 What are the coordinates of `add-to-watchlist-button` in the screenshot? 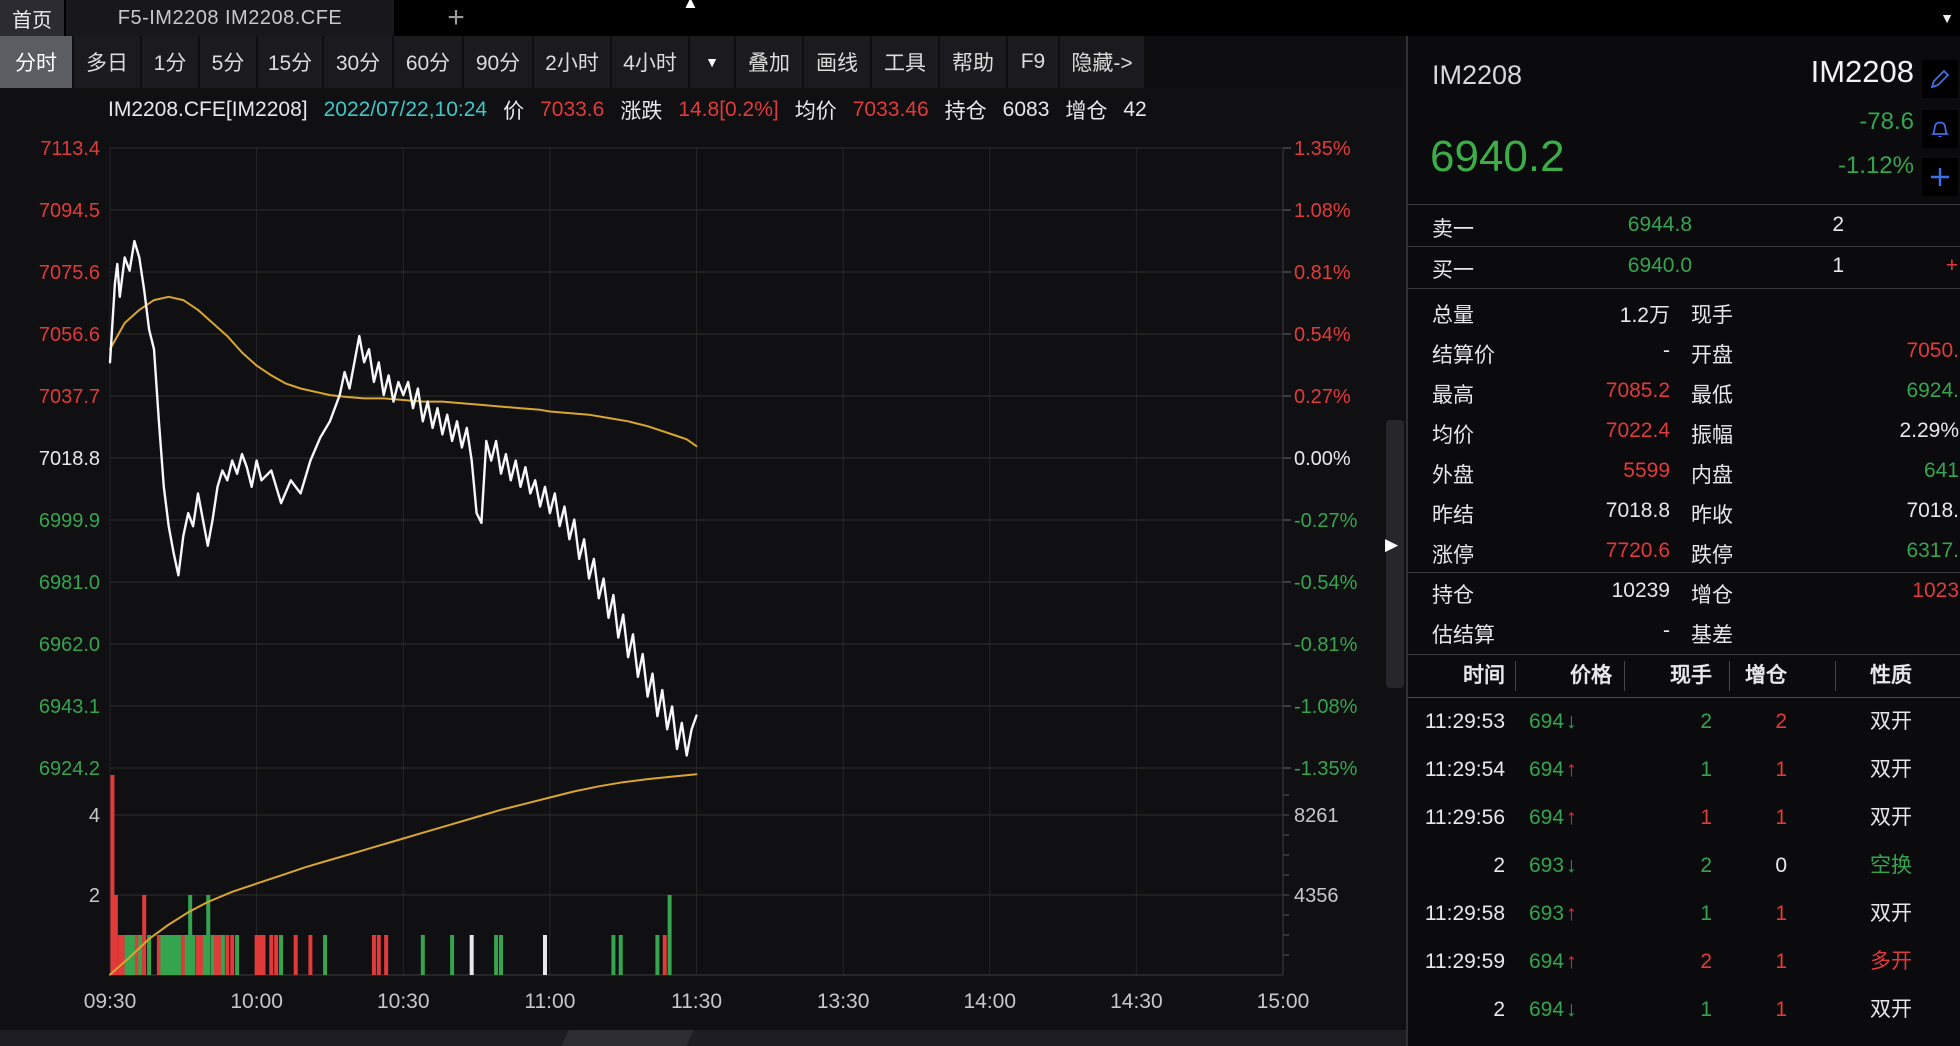 It's located at (1940, 177).